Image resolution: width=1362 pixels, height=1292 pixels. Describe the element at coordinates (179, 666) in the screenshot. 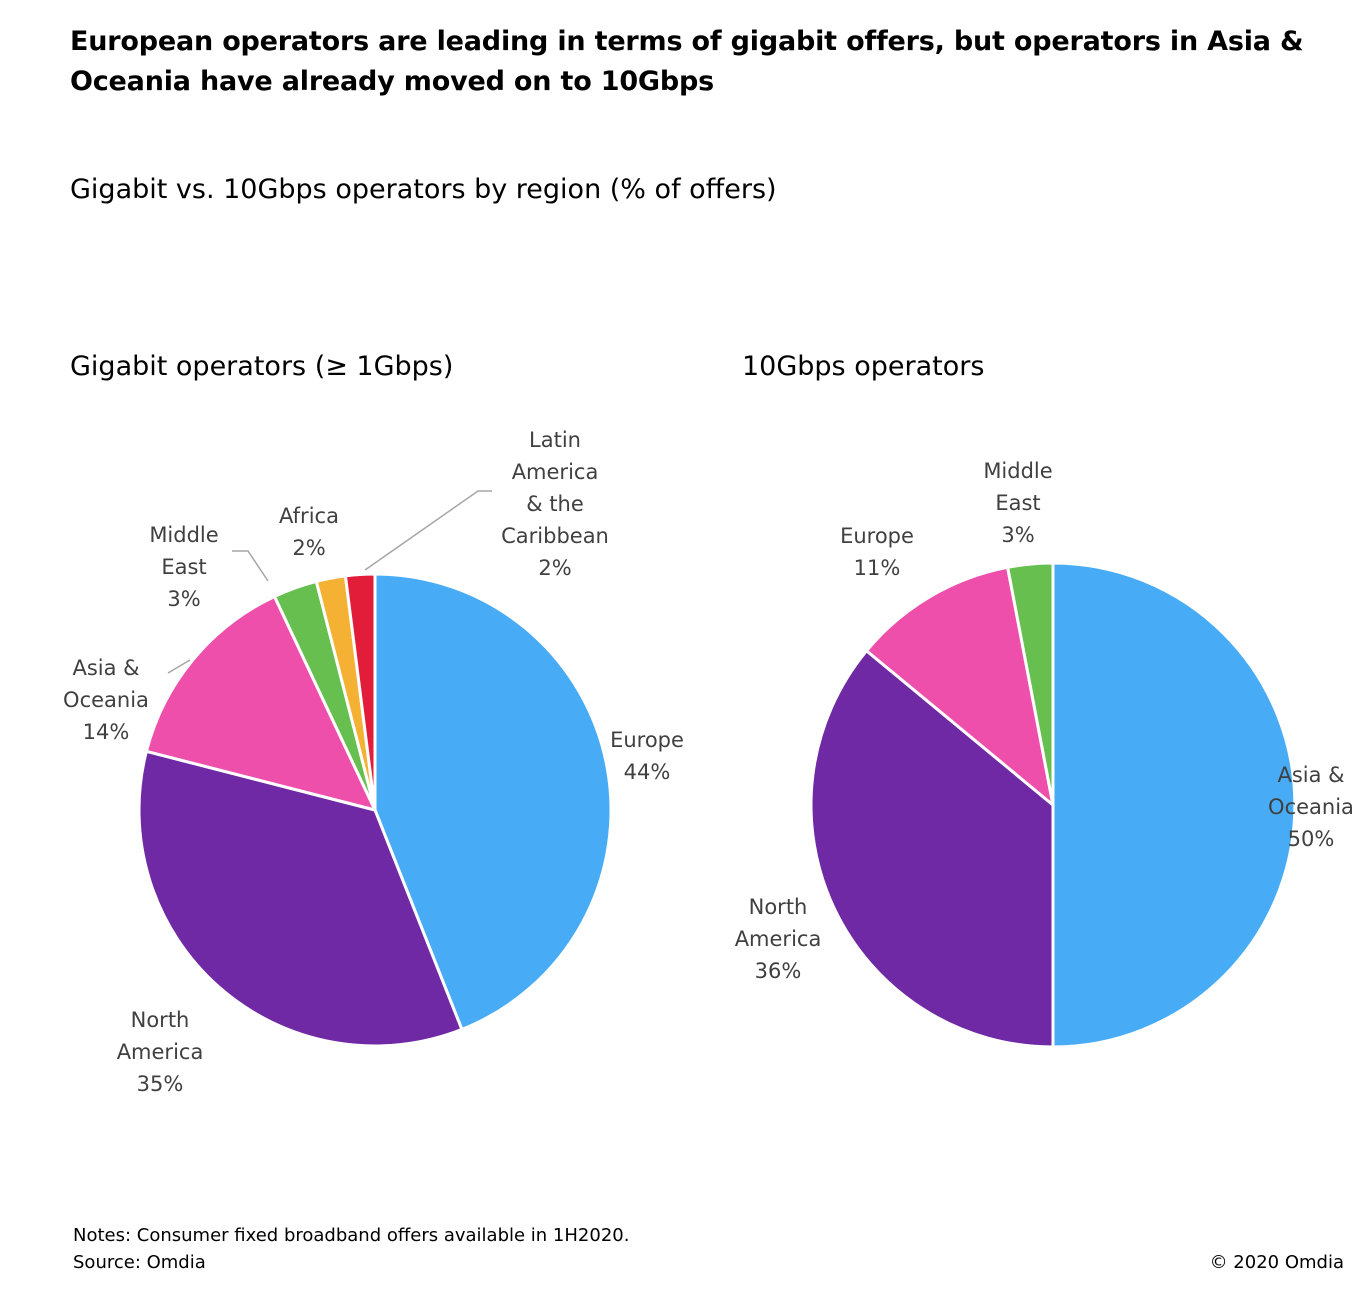

I see `leader-line-asia-and-oceania` at that location.